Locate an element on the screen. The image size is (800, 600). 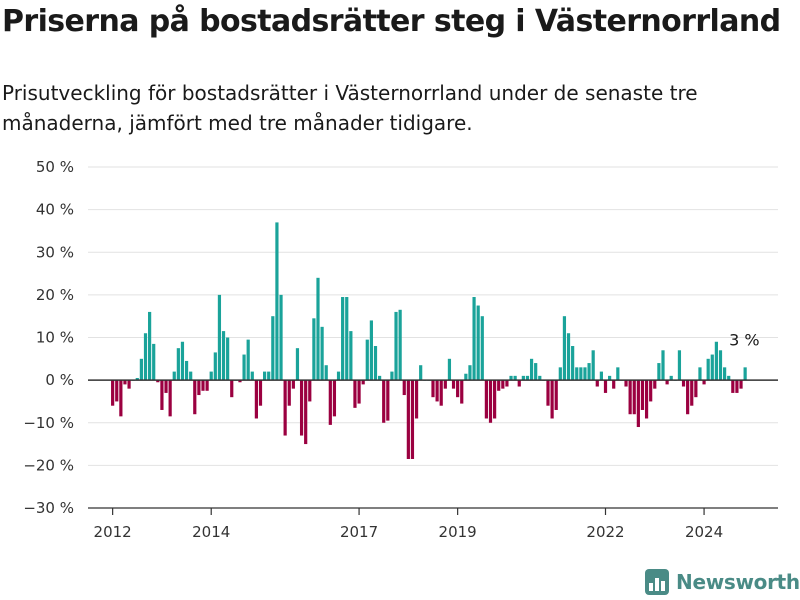
annotation-label: 3 % is located at coordinates (744, 339).